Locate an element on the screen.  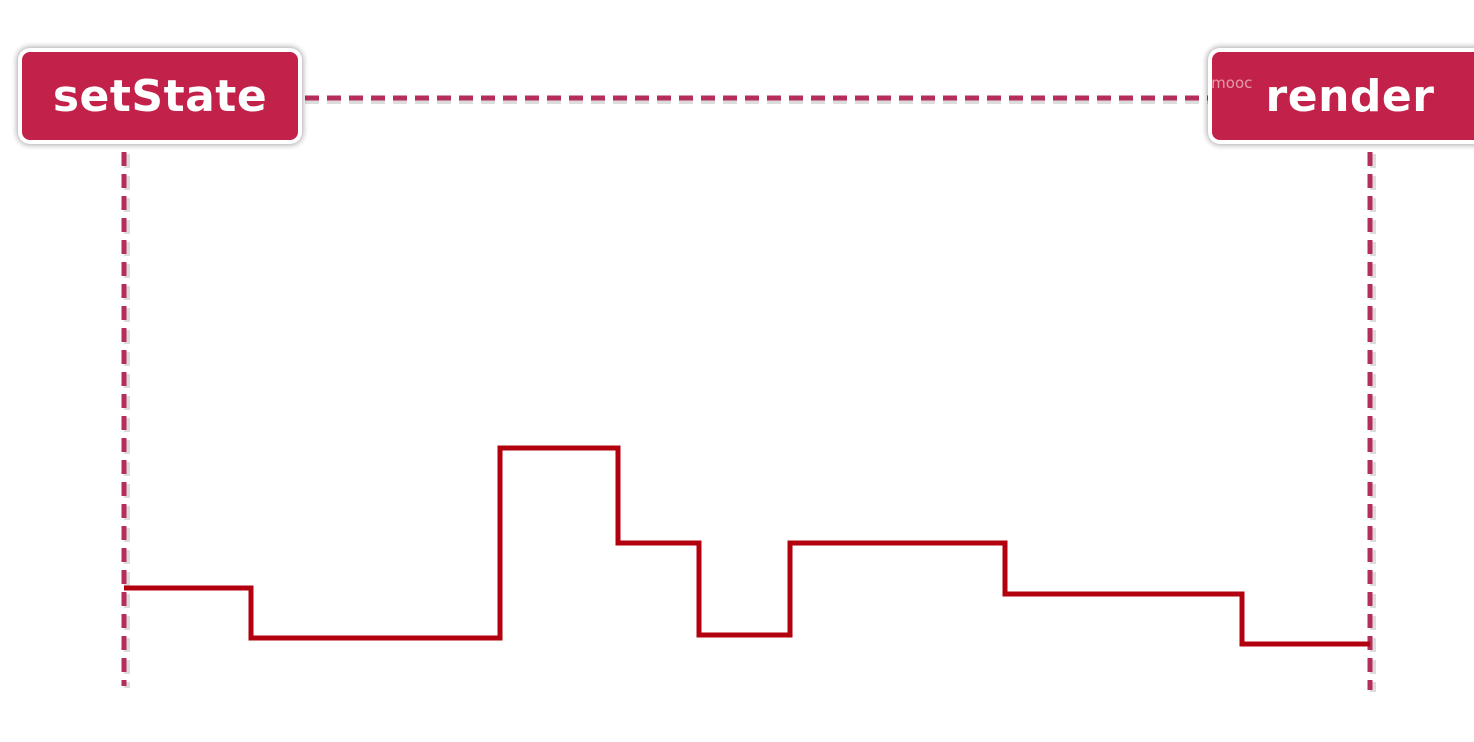
setstate-box: setState is located at coordinates (160, 96).